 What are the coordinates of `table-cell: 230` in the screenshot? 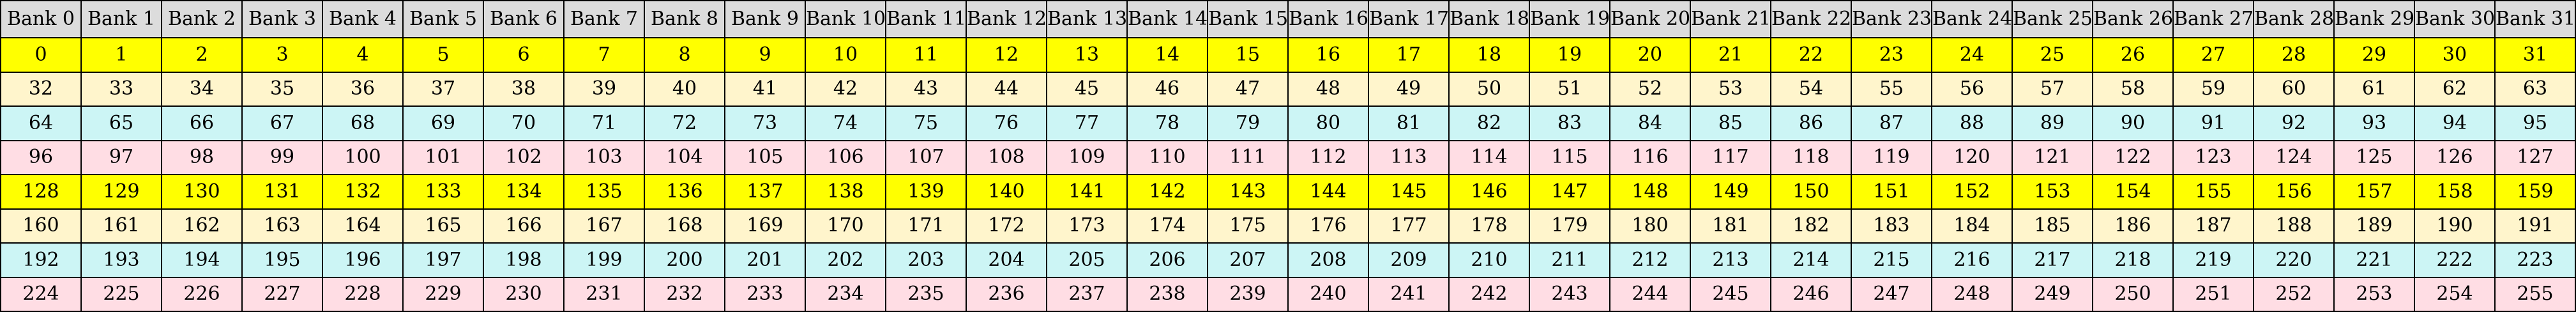 It's located at (523, 294).